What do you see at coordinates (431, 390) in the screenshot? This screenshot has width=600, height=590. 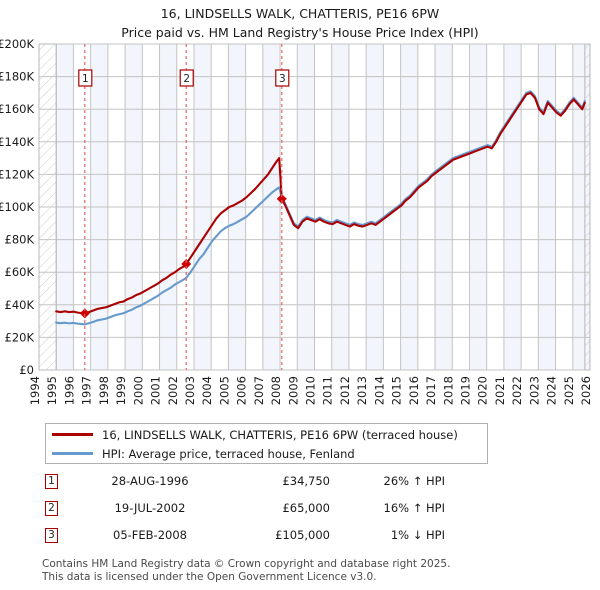 I see `svg-text: 2017` at bounding box center [431, 390].